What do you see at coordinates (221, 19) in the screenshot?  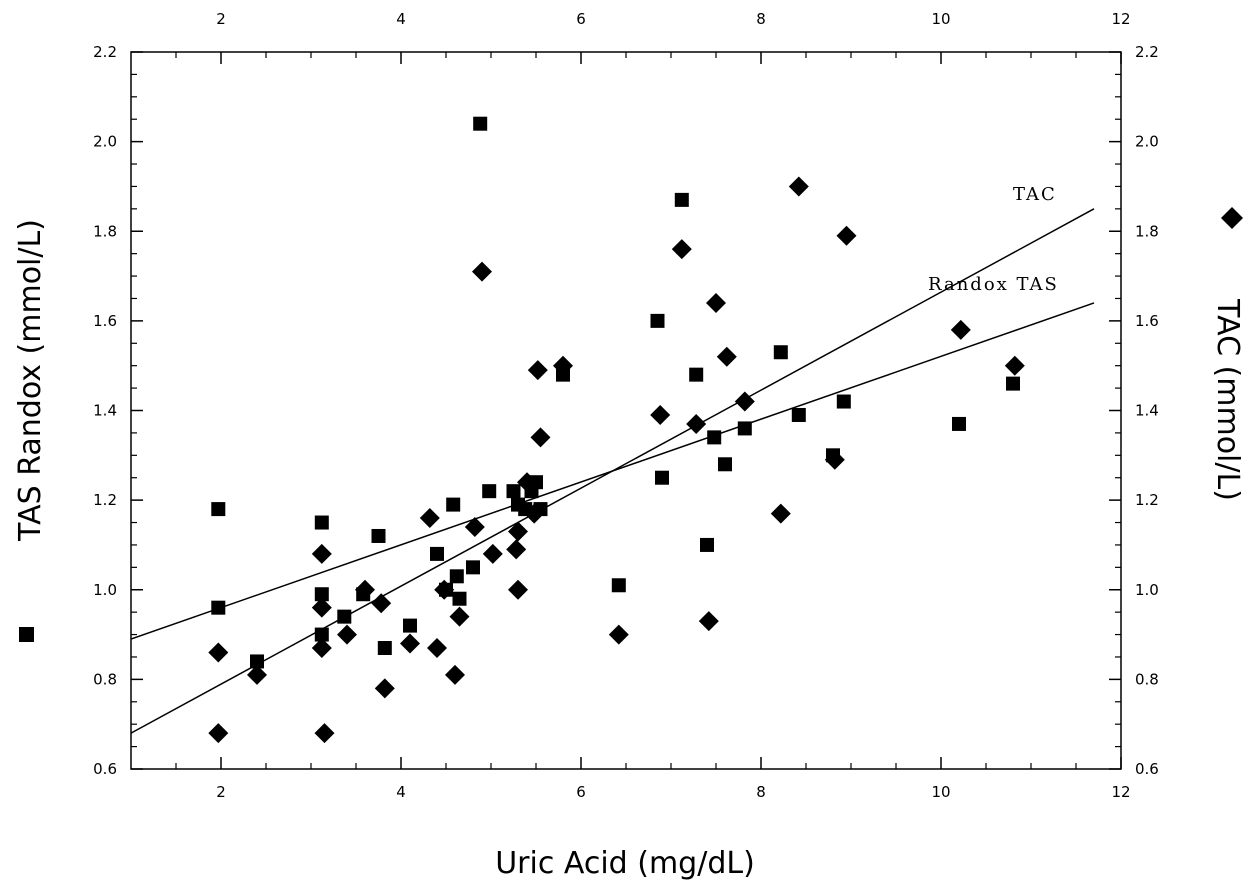 I see `x-tick-label-top: 2` at bounding box center [221, 19].